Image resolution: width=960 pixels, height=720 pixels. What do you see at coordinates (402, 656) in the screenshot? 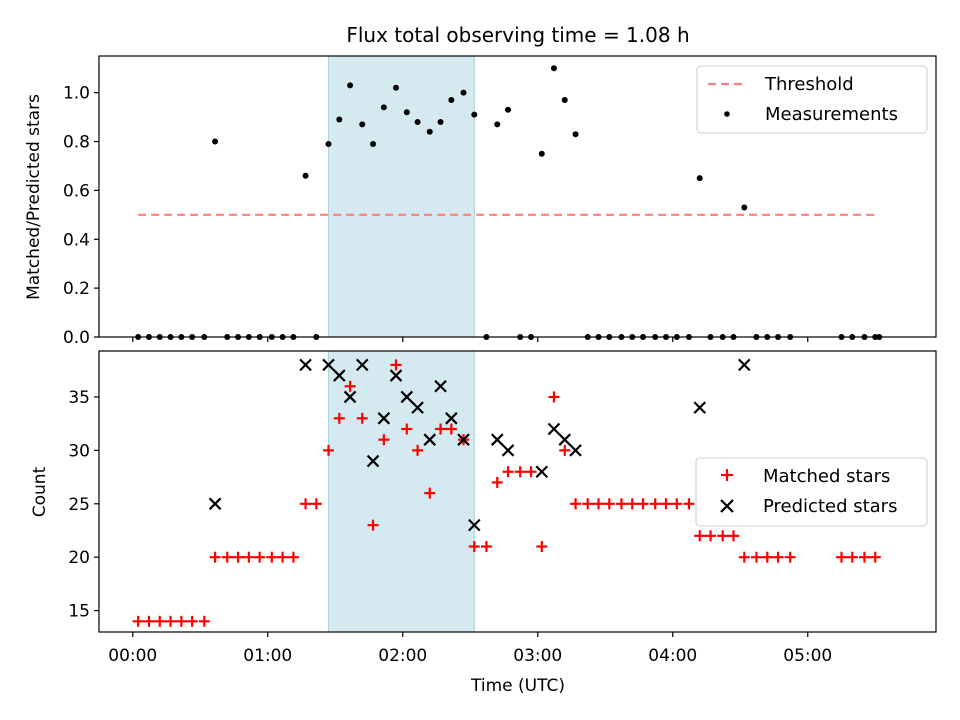
I see `x-tick-label: 02:00` at bounding box center [402, 656].